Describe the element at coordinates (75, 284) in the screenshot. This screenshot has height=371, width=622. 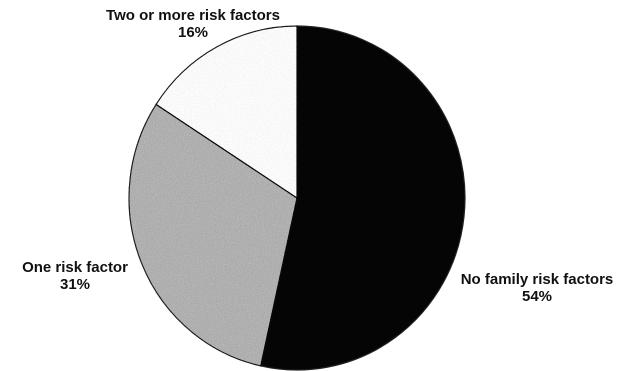
I see `slice-value-one-risk-factor: 31%` at that location.